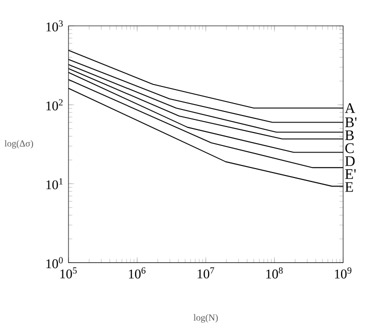  Describe the element at coordinates (54, 26) in the screenshot. I see `y-tick-label: 10$^{3}$` at that location.